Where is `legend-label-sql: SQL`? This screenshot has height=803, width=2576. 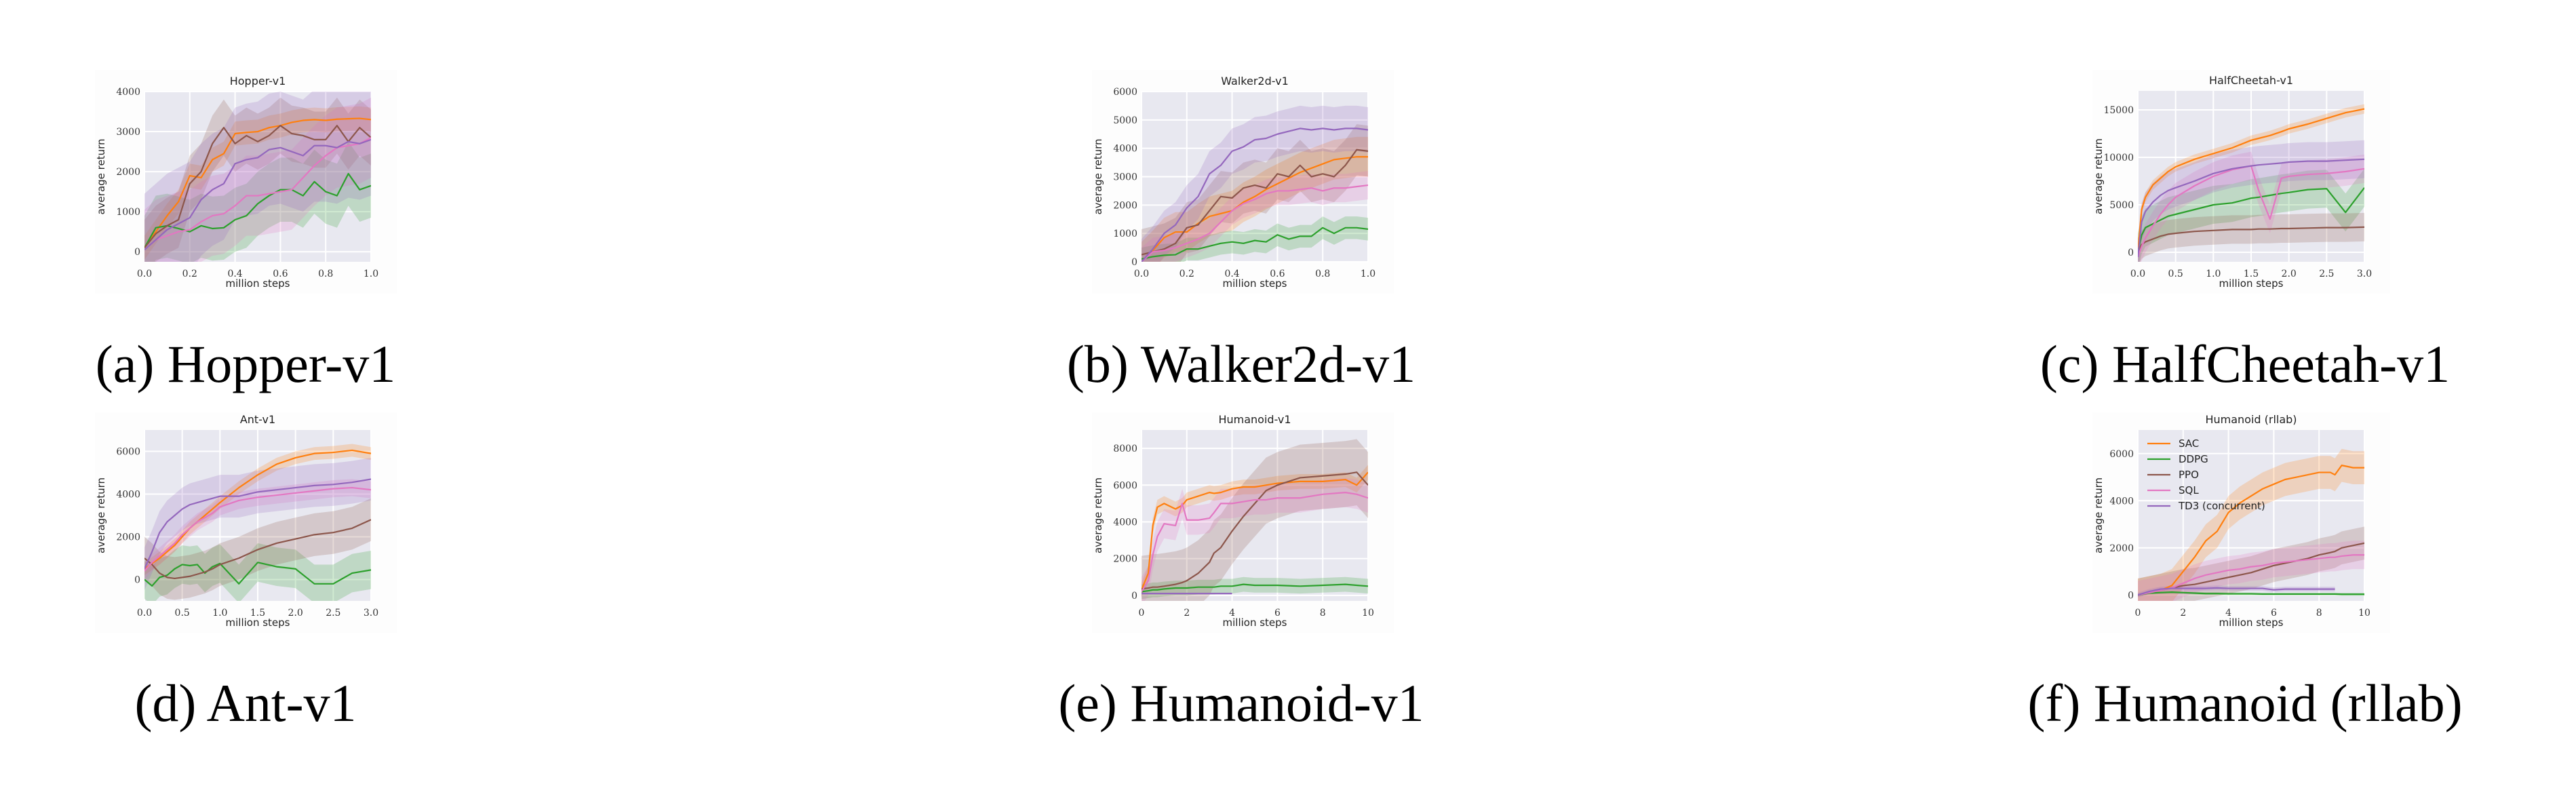 legend-label-sql: SQL is located at coordinates (2189, 490).